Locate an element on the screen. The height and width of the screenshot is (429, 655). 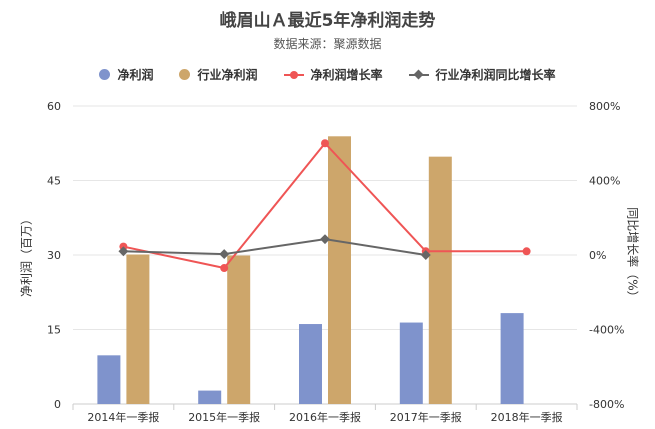
chart-title: 峨眉山Ａ最近5年净利润走势 is located at coordinates (327, 21).